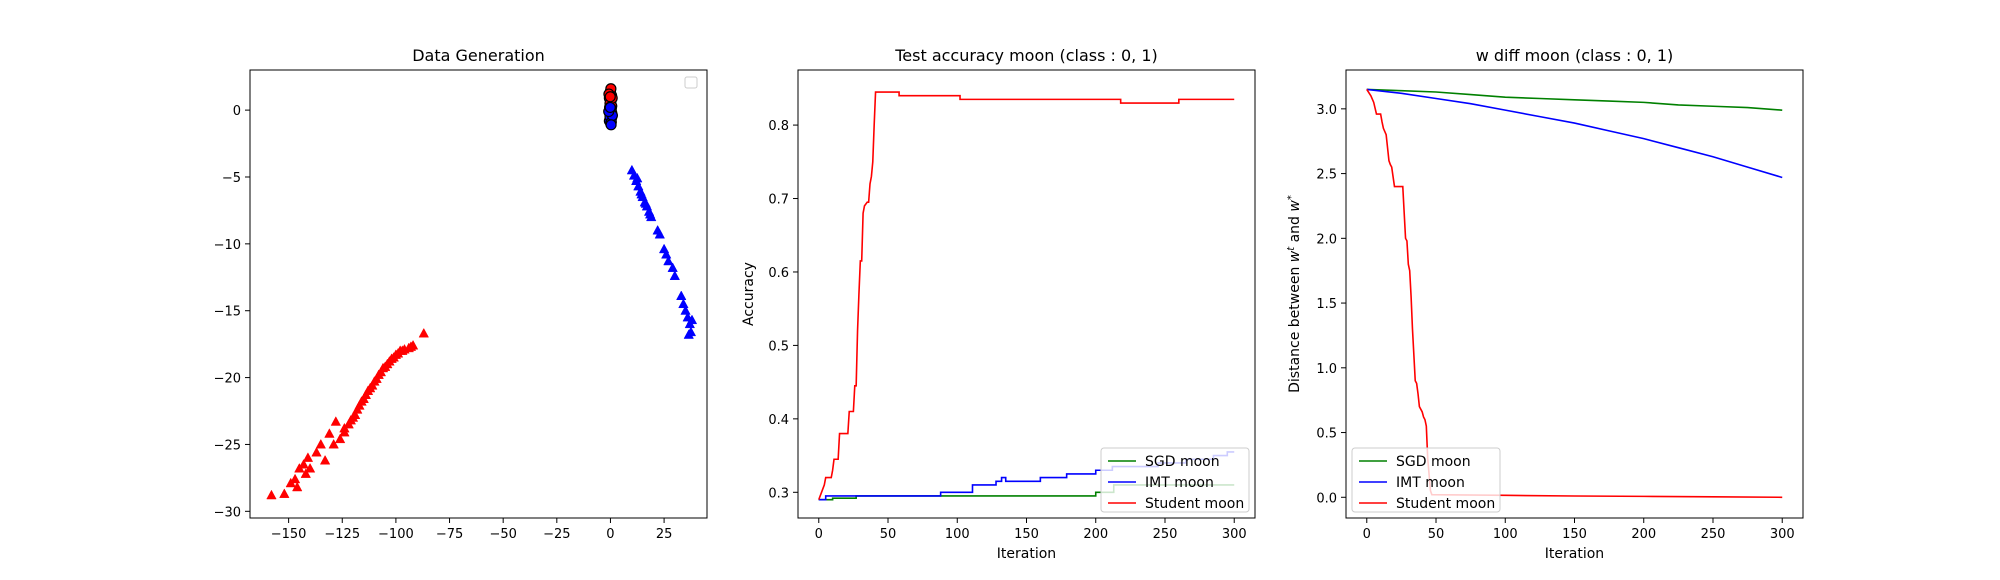  What do you see at coordinates (289, 534) in the screenshot?
I see `x-tick-label: −150` at bounding box center [289, 534].